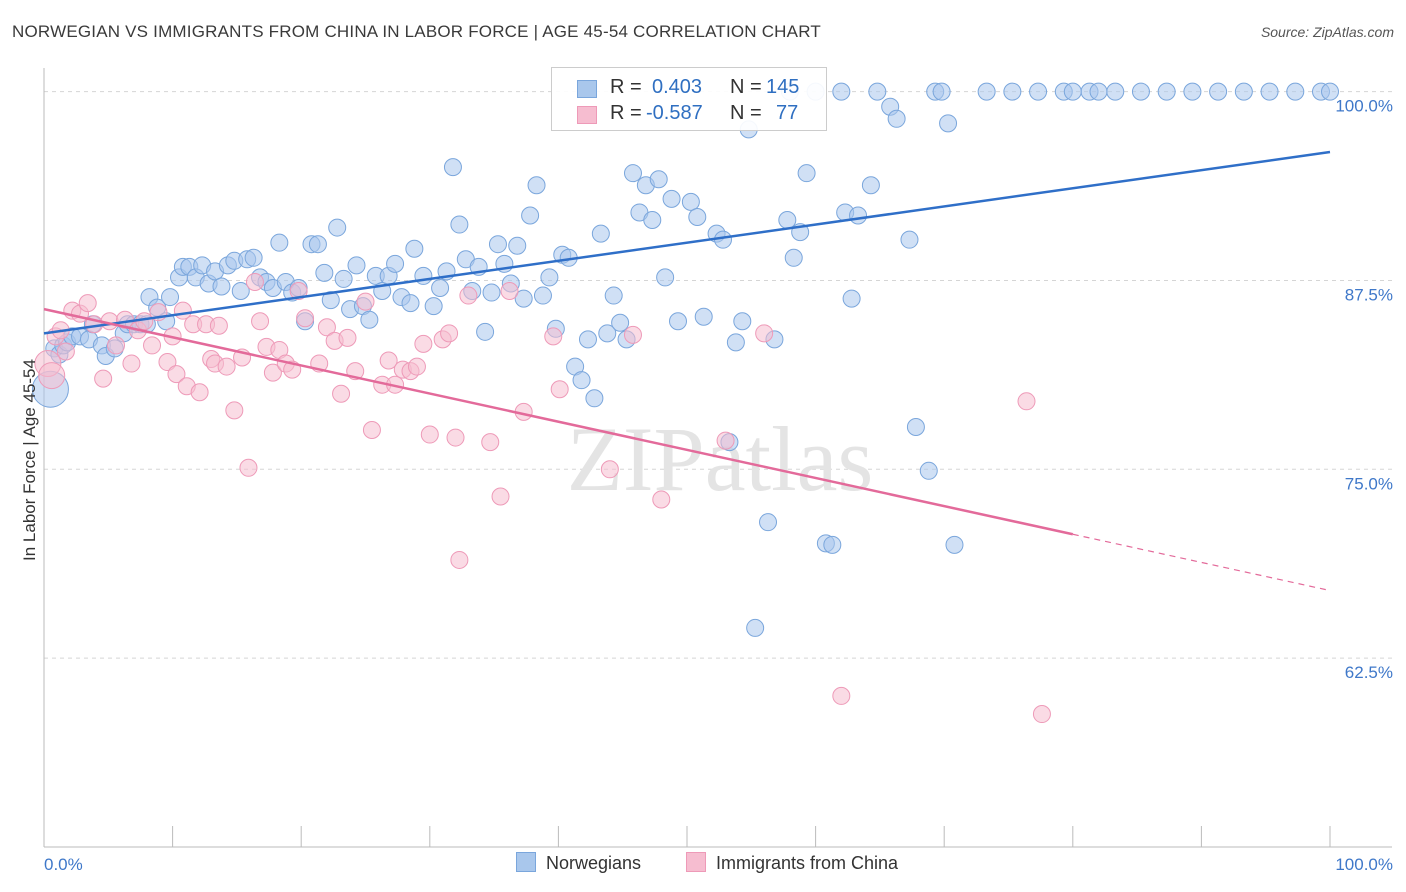 The width and height of the screenshot is (1406, 892). I want to click on china-swatch, so click(587, 115).